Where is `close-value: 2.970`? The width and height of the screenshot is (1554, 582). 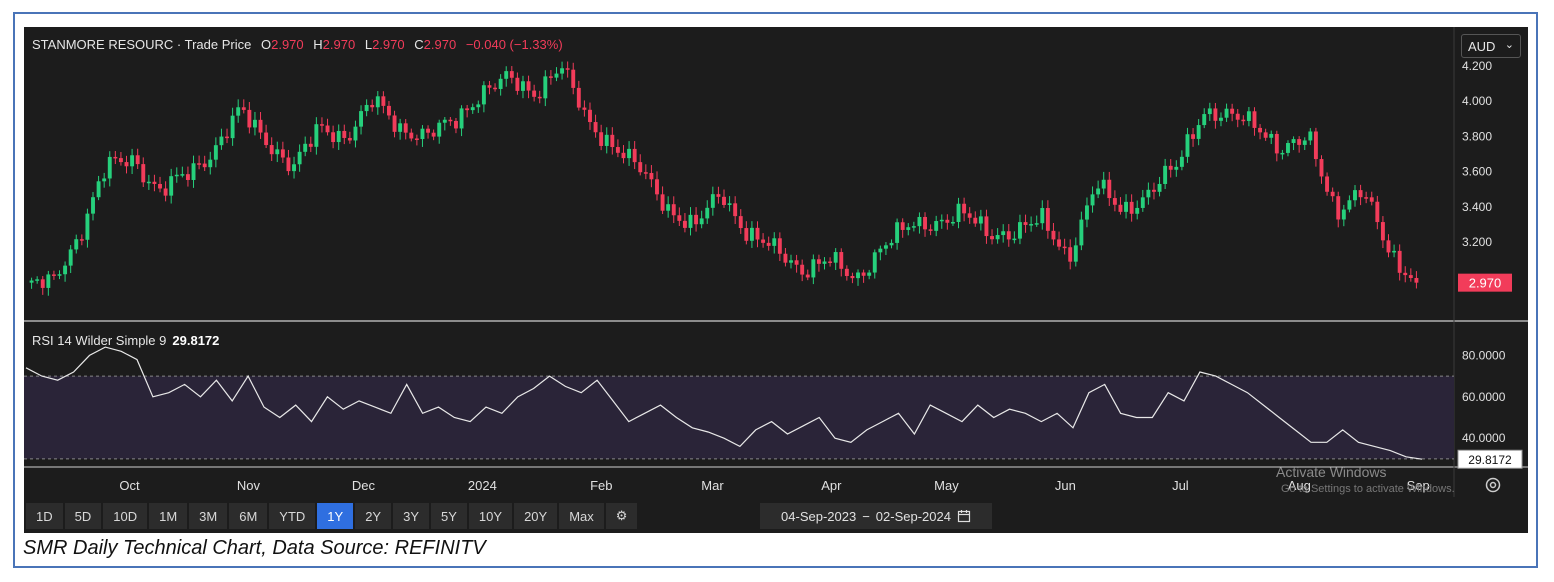 close-value: 2.970 is located at coordinates (440, 44).